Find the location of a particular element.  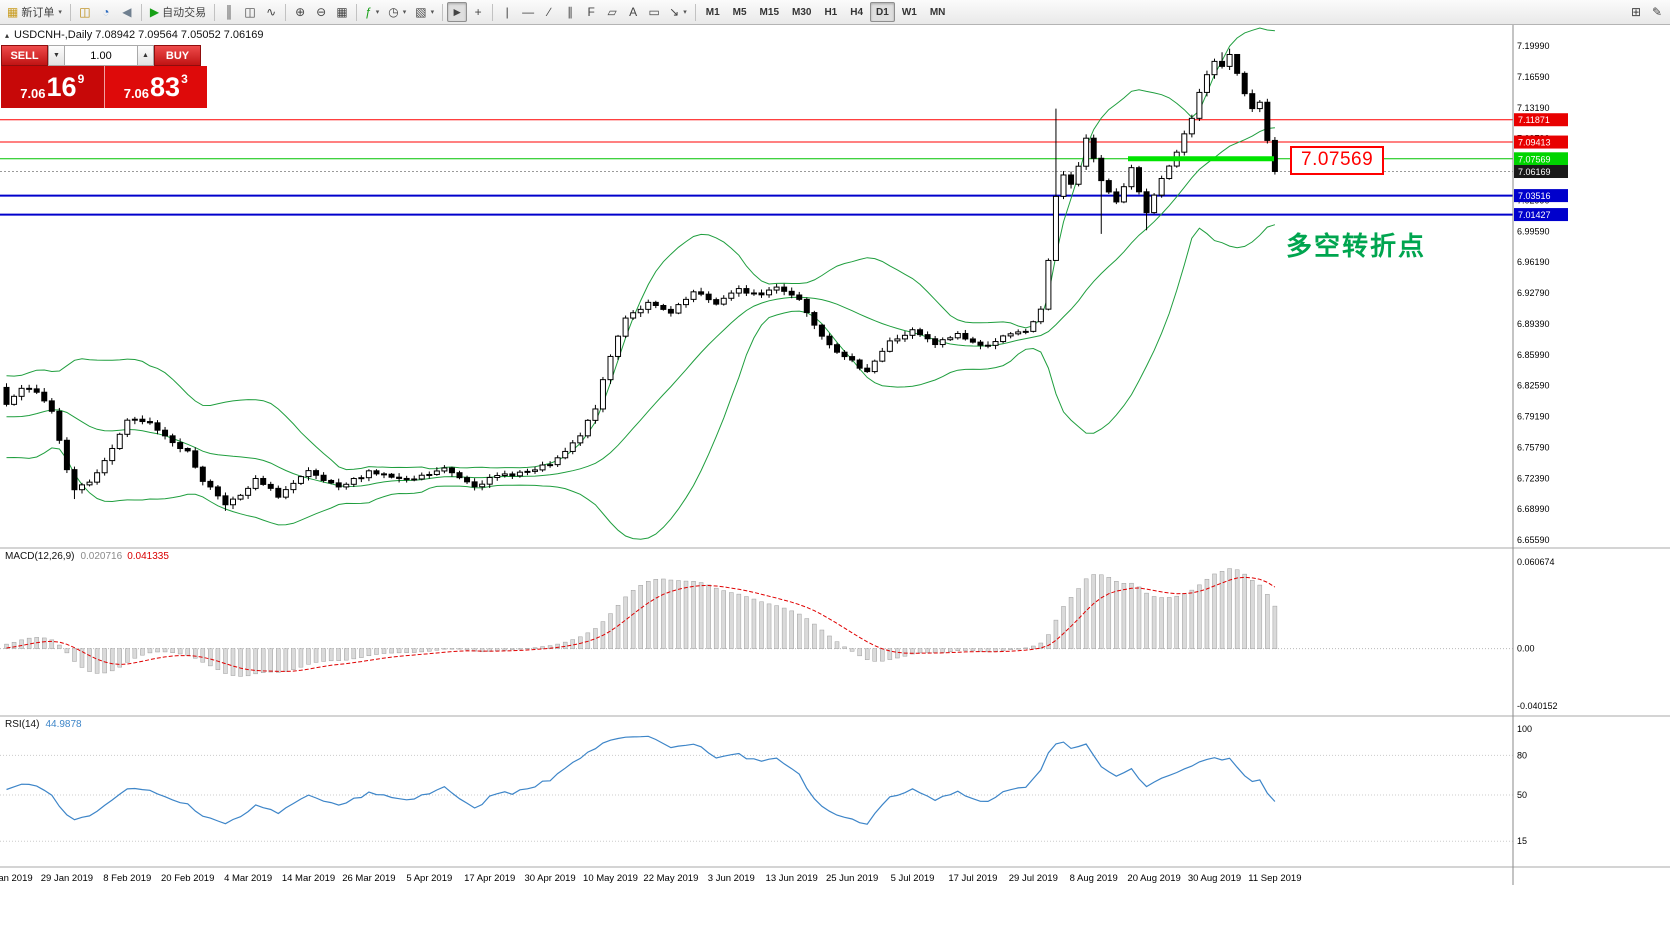

line-chart-button: ∿ is located at coordinates (271, 12).